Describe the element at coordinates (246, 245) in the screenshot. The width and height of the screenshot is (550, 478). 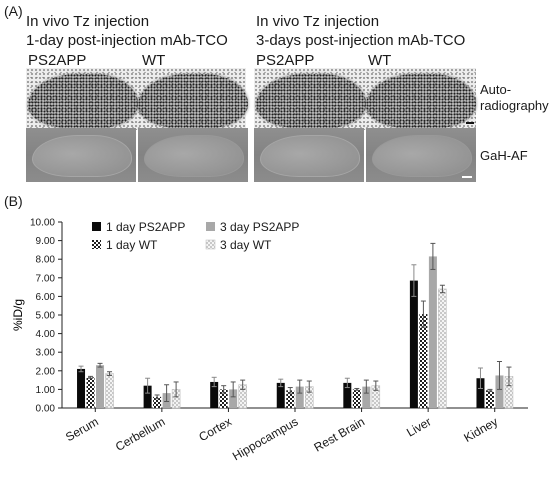
I see `legend-label: 3 day WT` at that location.